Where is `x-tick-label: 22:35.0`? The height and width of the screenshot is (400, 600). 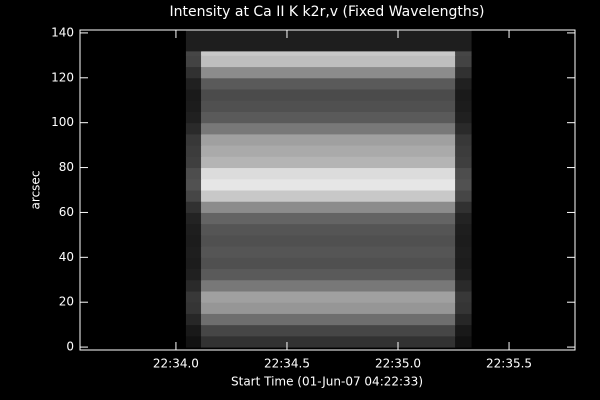 x-tick-label: 22:35.0 is located at coordinates (398, 364).